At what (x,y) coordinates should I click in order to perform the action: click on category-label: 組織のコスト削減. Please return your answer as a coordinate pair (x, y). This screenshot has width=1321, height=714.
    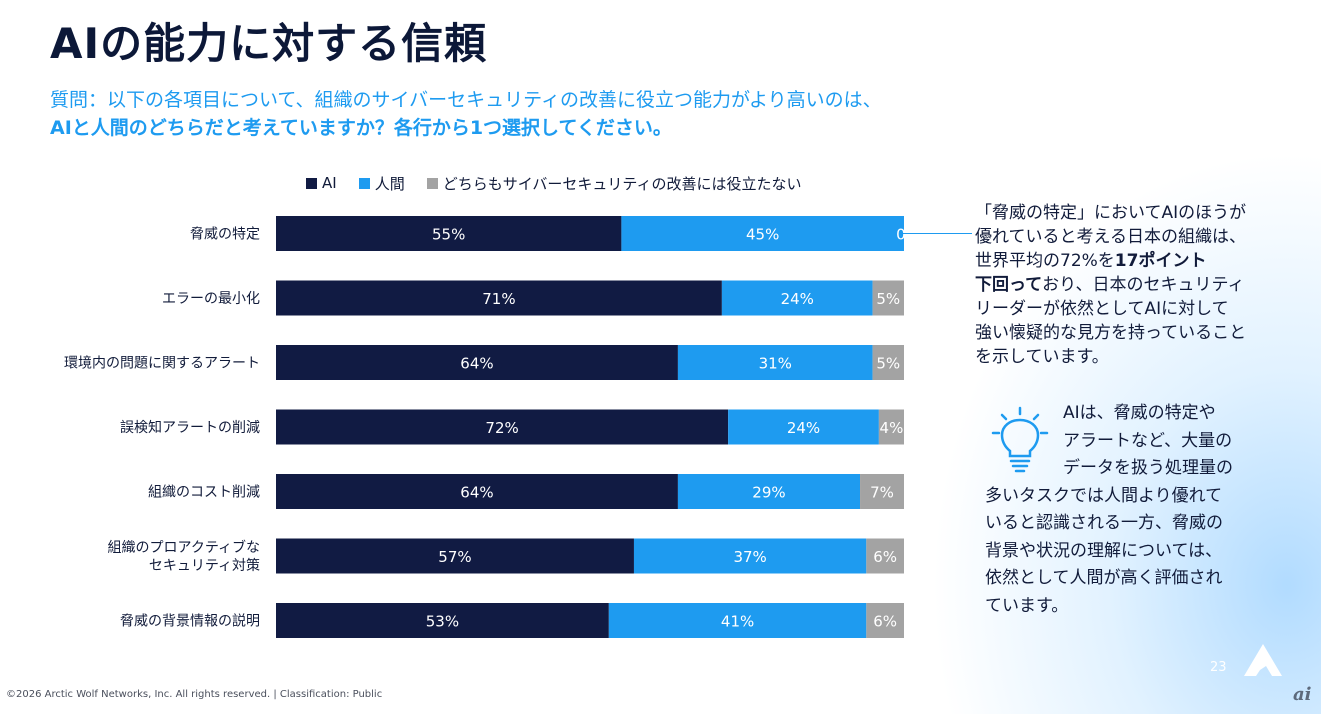
    Looking at the image, I should click on (204, 492).